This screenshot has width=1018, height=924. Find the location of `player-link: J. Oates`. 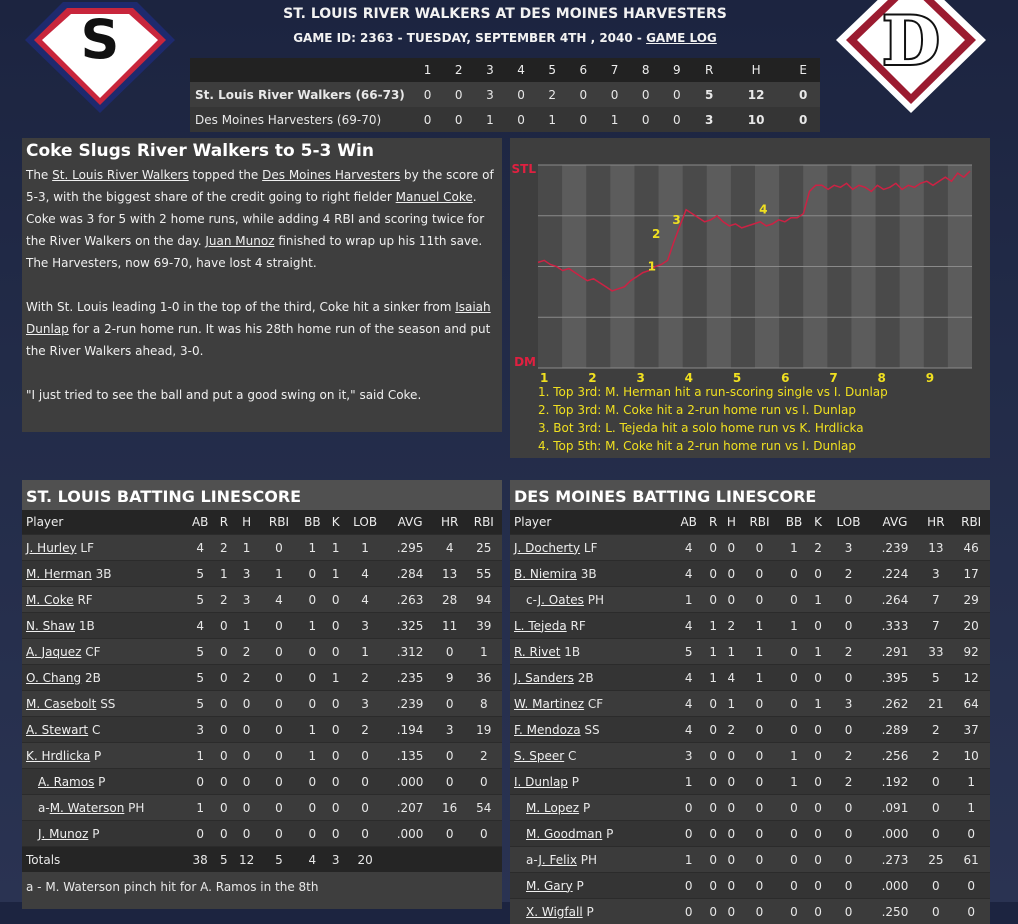

player-link: J. Oates is located at coordinates (561, 600).